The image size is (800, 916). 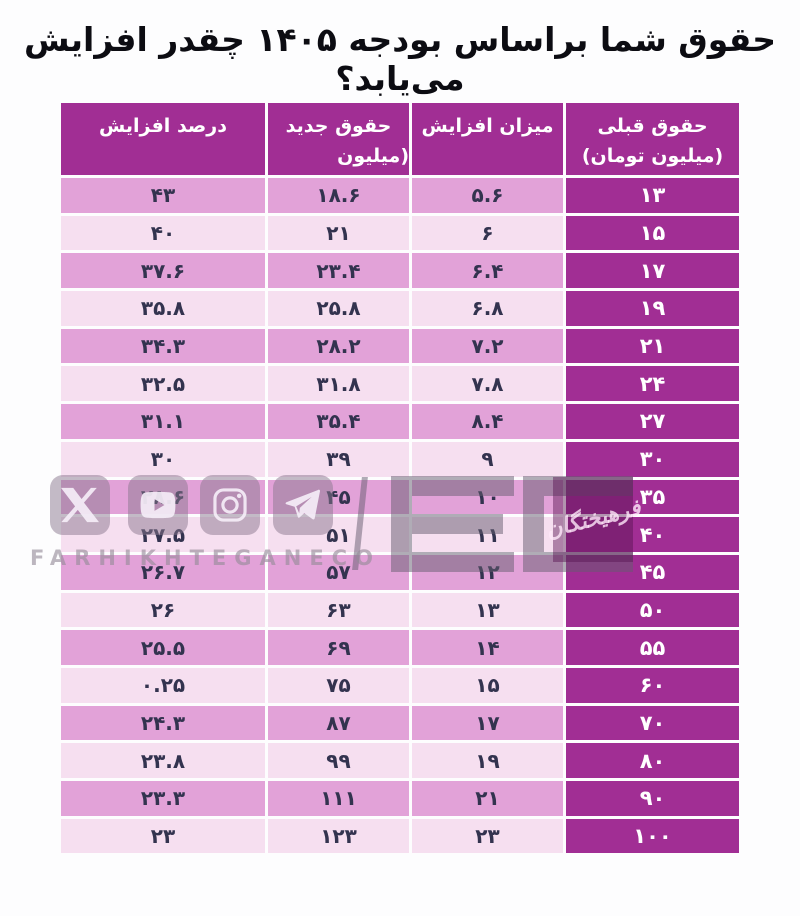 I want to click on header-percent-increase: درصد افزایش, so click(x=163, y=139).